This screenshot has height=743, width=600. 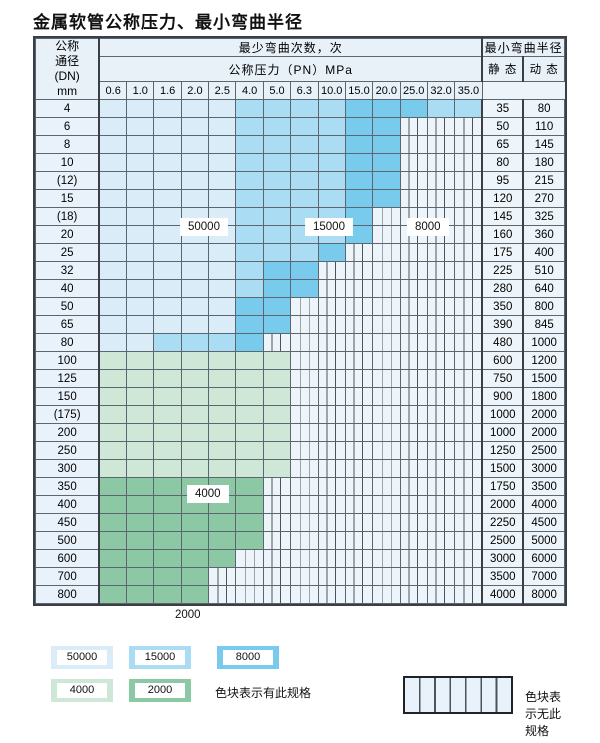 I want to click on callout-4000: 4000, so click(x=208, y=494).